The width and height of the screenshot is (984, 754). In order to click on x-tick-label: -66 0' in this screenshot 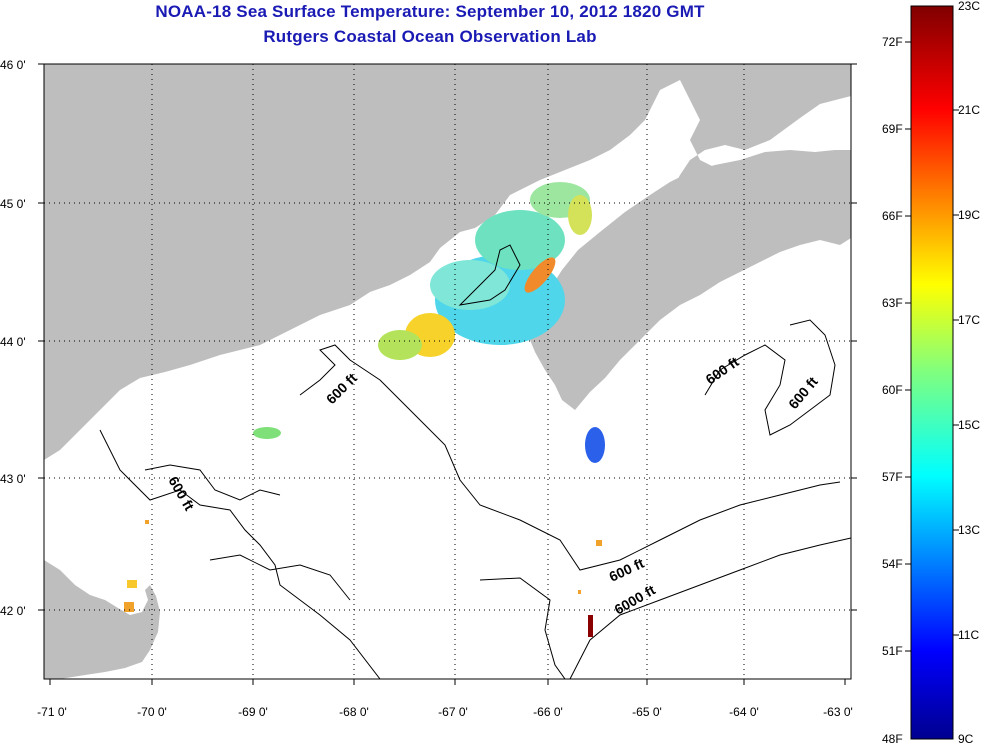, I will do `click(548, 712)`.